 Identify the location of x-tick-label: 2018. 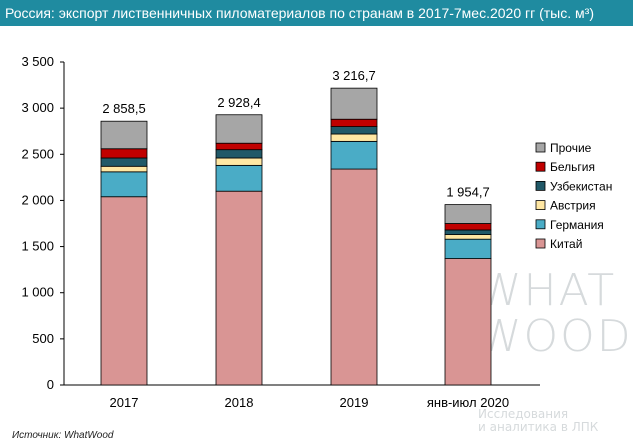
(239, 402).